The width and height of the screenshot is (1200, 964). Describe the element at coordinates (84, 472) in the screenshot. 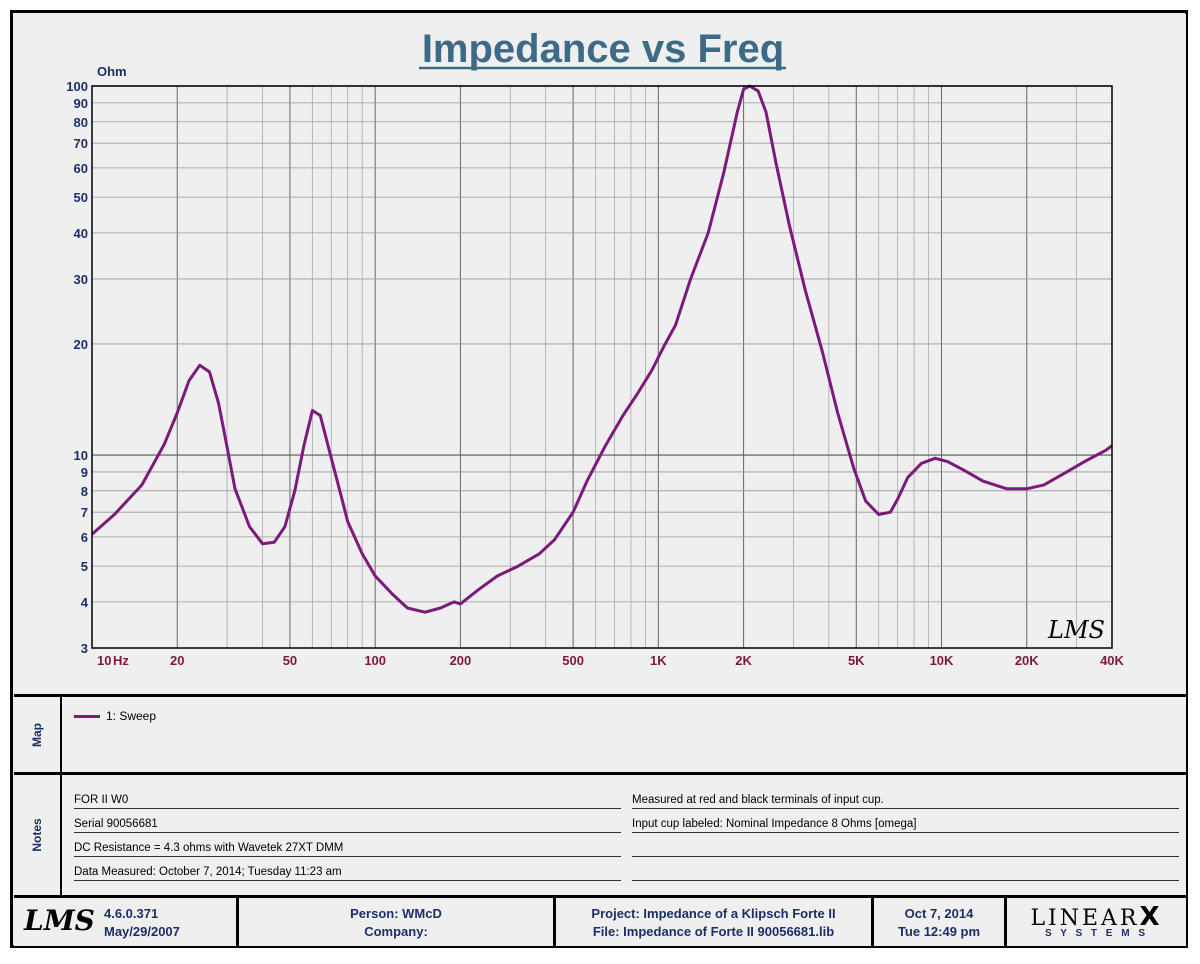

I see `y-tick-label: 9` at that location.